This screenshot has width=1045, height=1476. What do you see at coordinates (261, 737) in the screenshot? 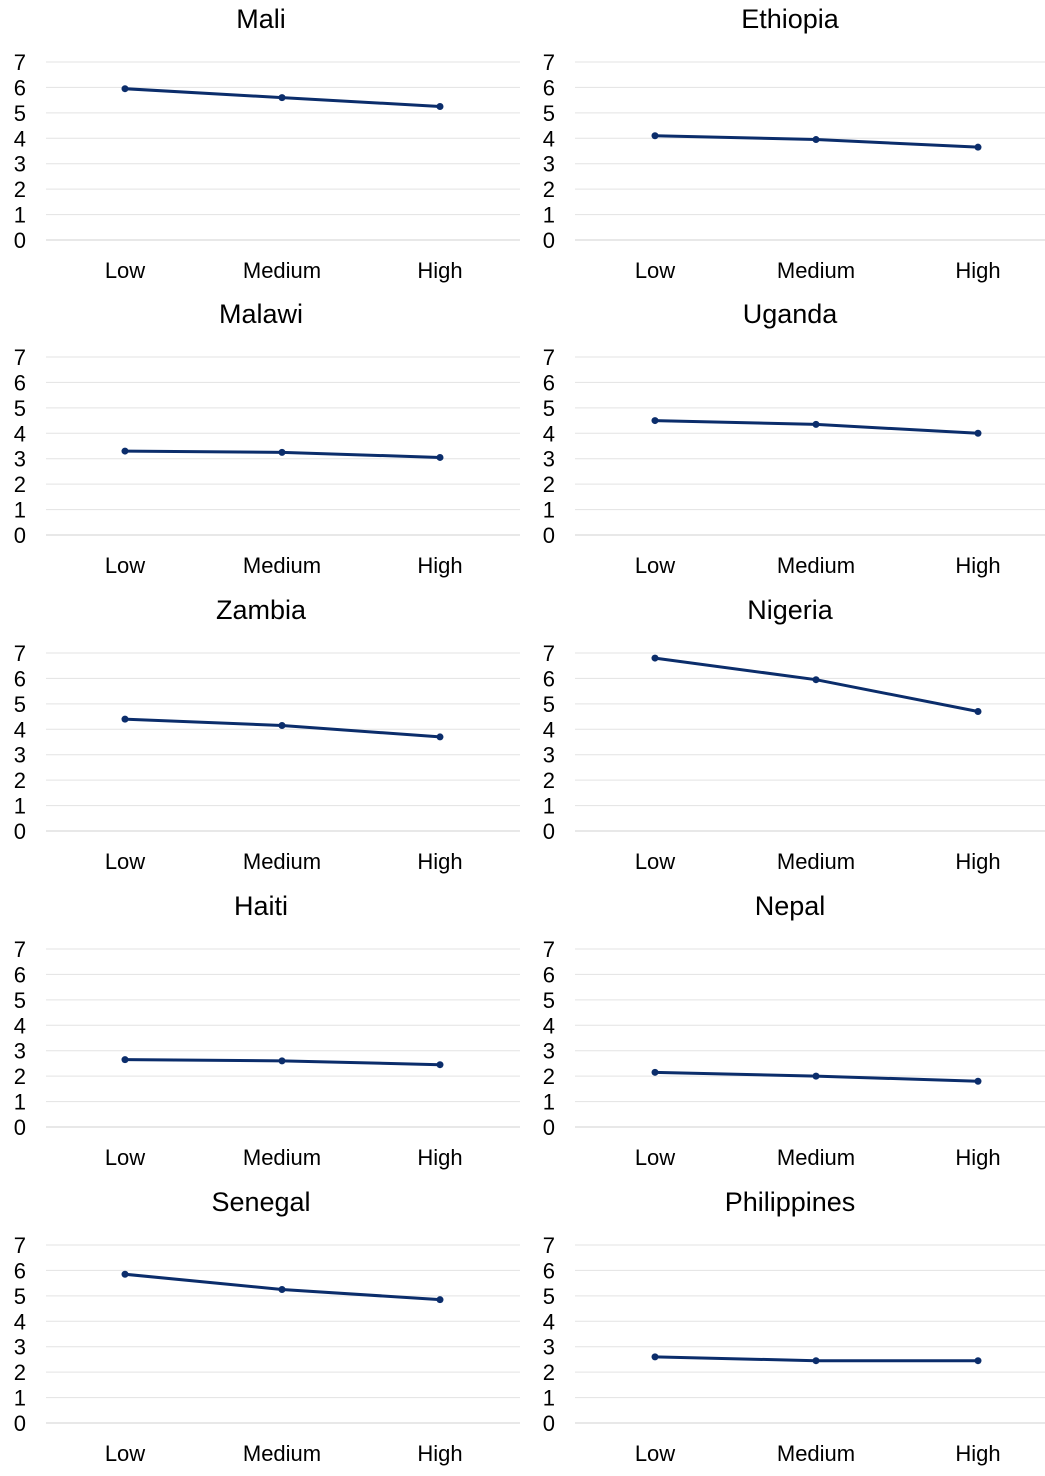
I see `chart-panel: Zambia 0 1 2 3 4 5 6 7 Low Medium High` at bounding box center [261, 737].